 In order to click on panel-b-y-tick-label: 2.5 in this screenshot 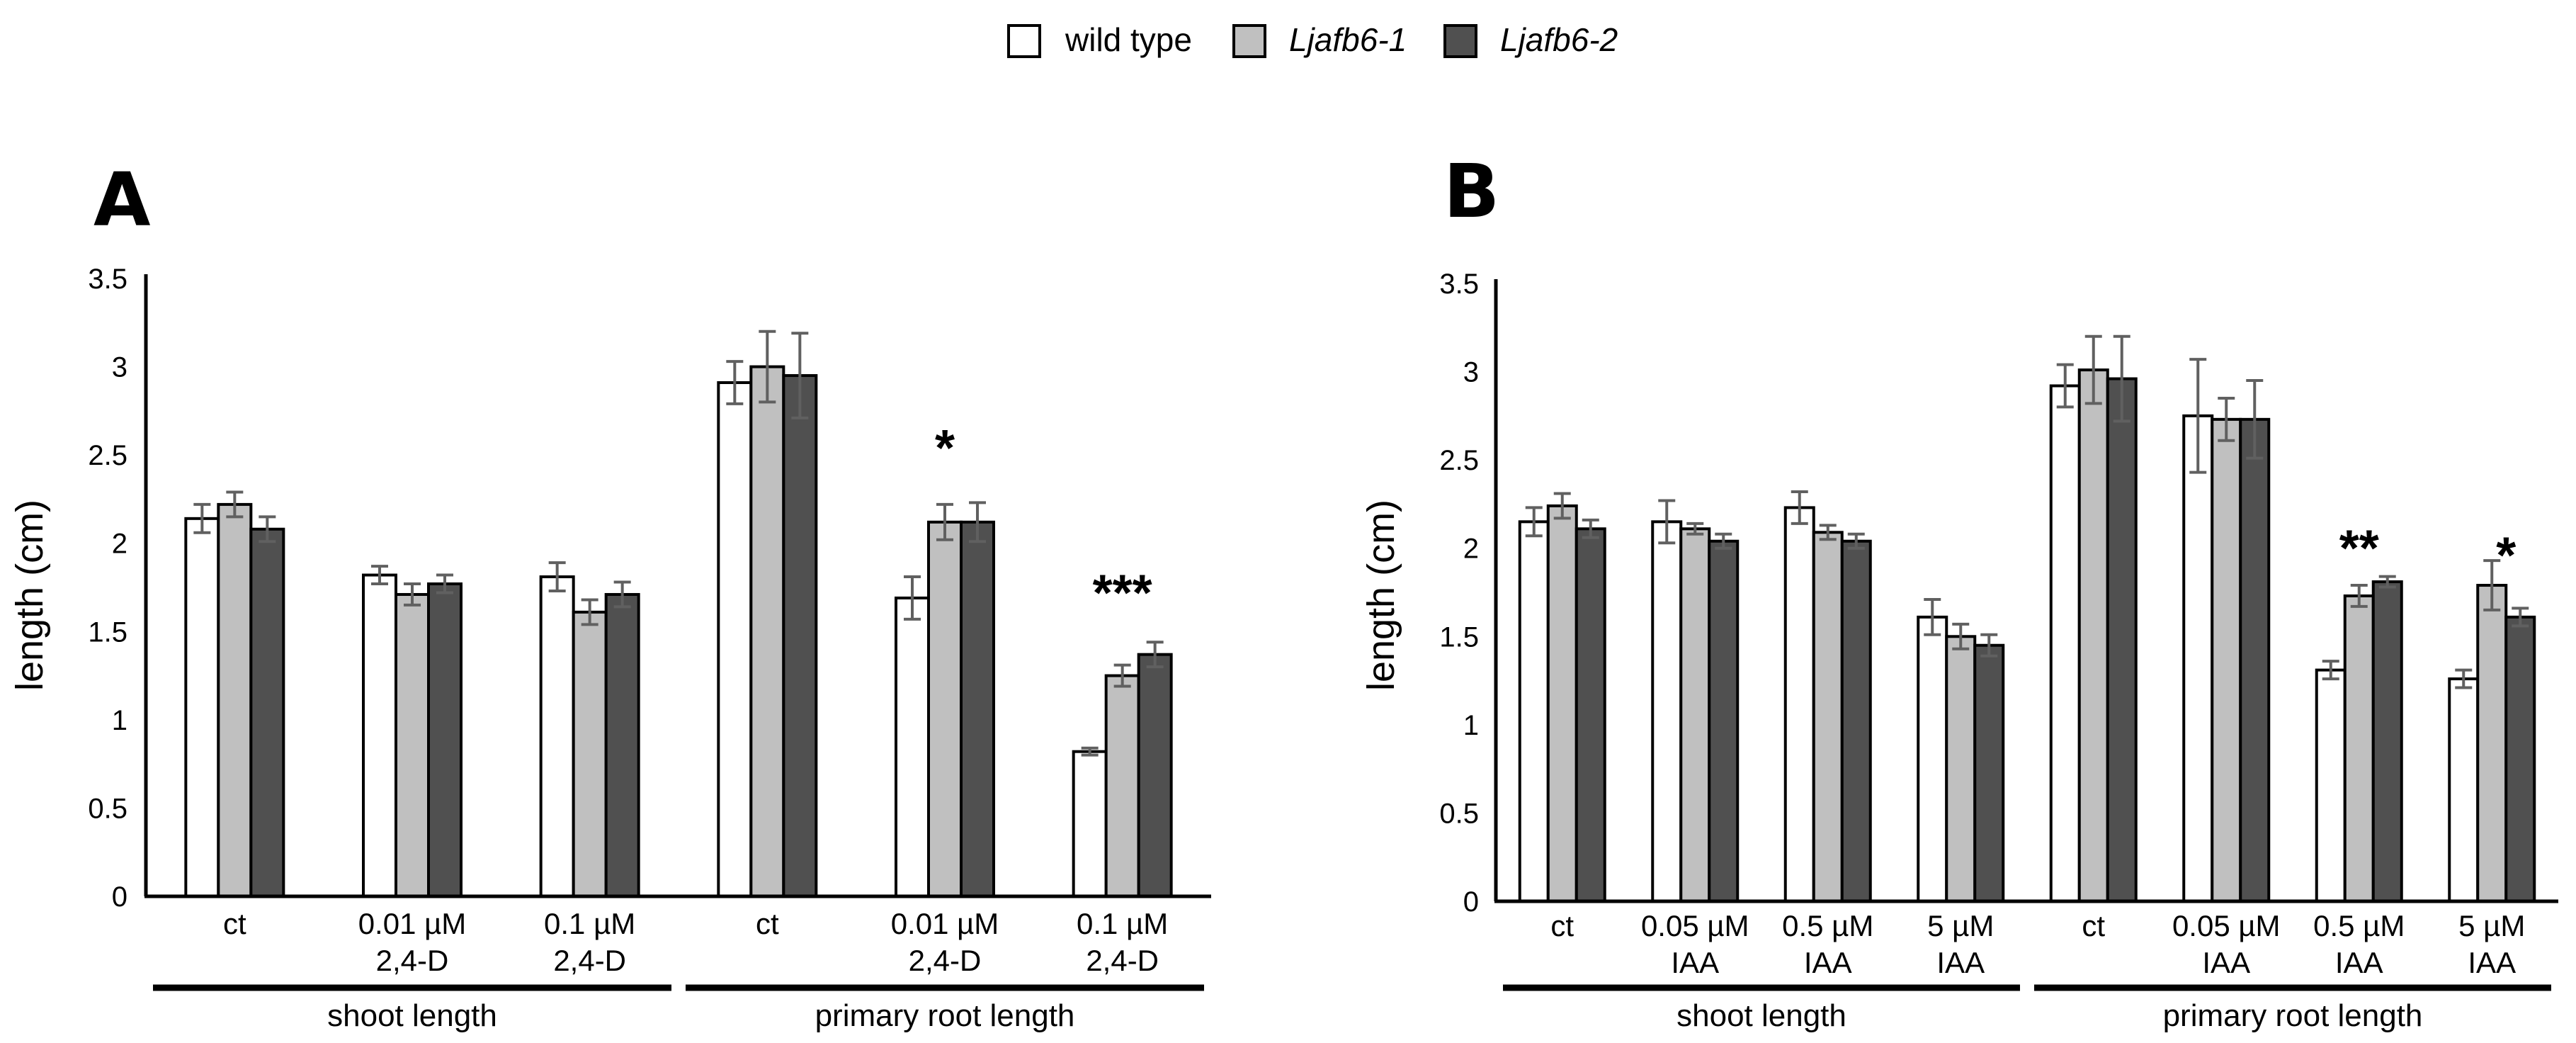, I will do `click(1459, 460)`.